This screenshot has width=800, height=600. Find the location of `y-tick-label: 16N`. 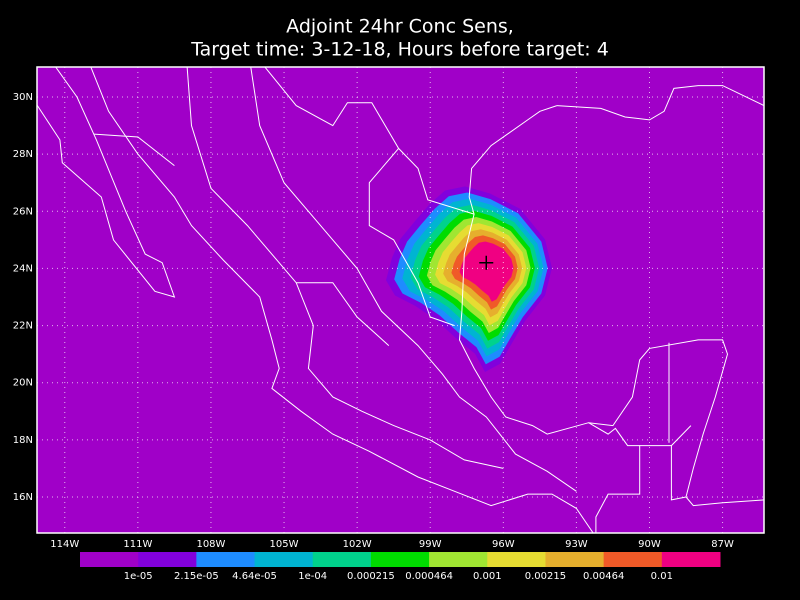

y-tick-label: 16N is located at coordinates (23, 497).